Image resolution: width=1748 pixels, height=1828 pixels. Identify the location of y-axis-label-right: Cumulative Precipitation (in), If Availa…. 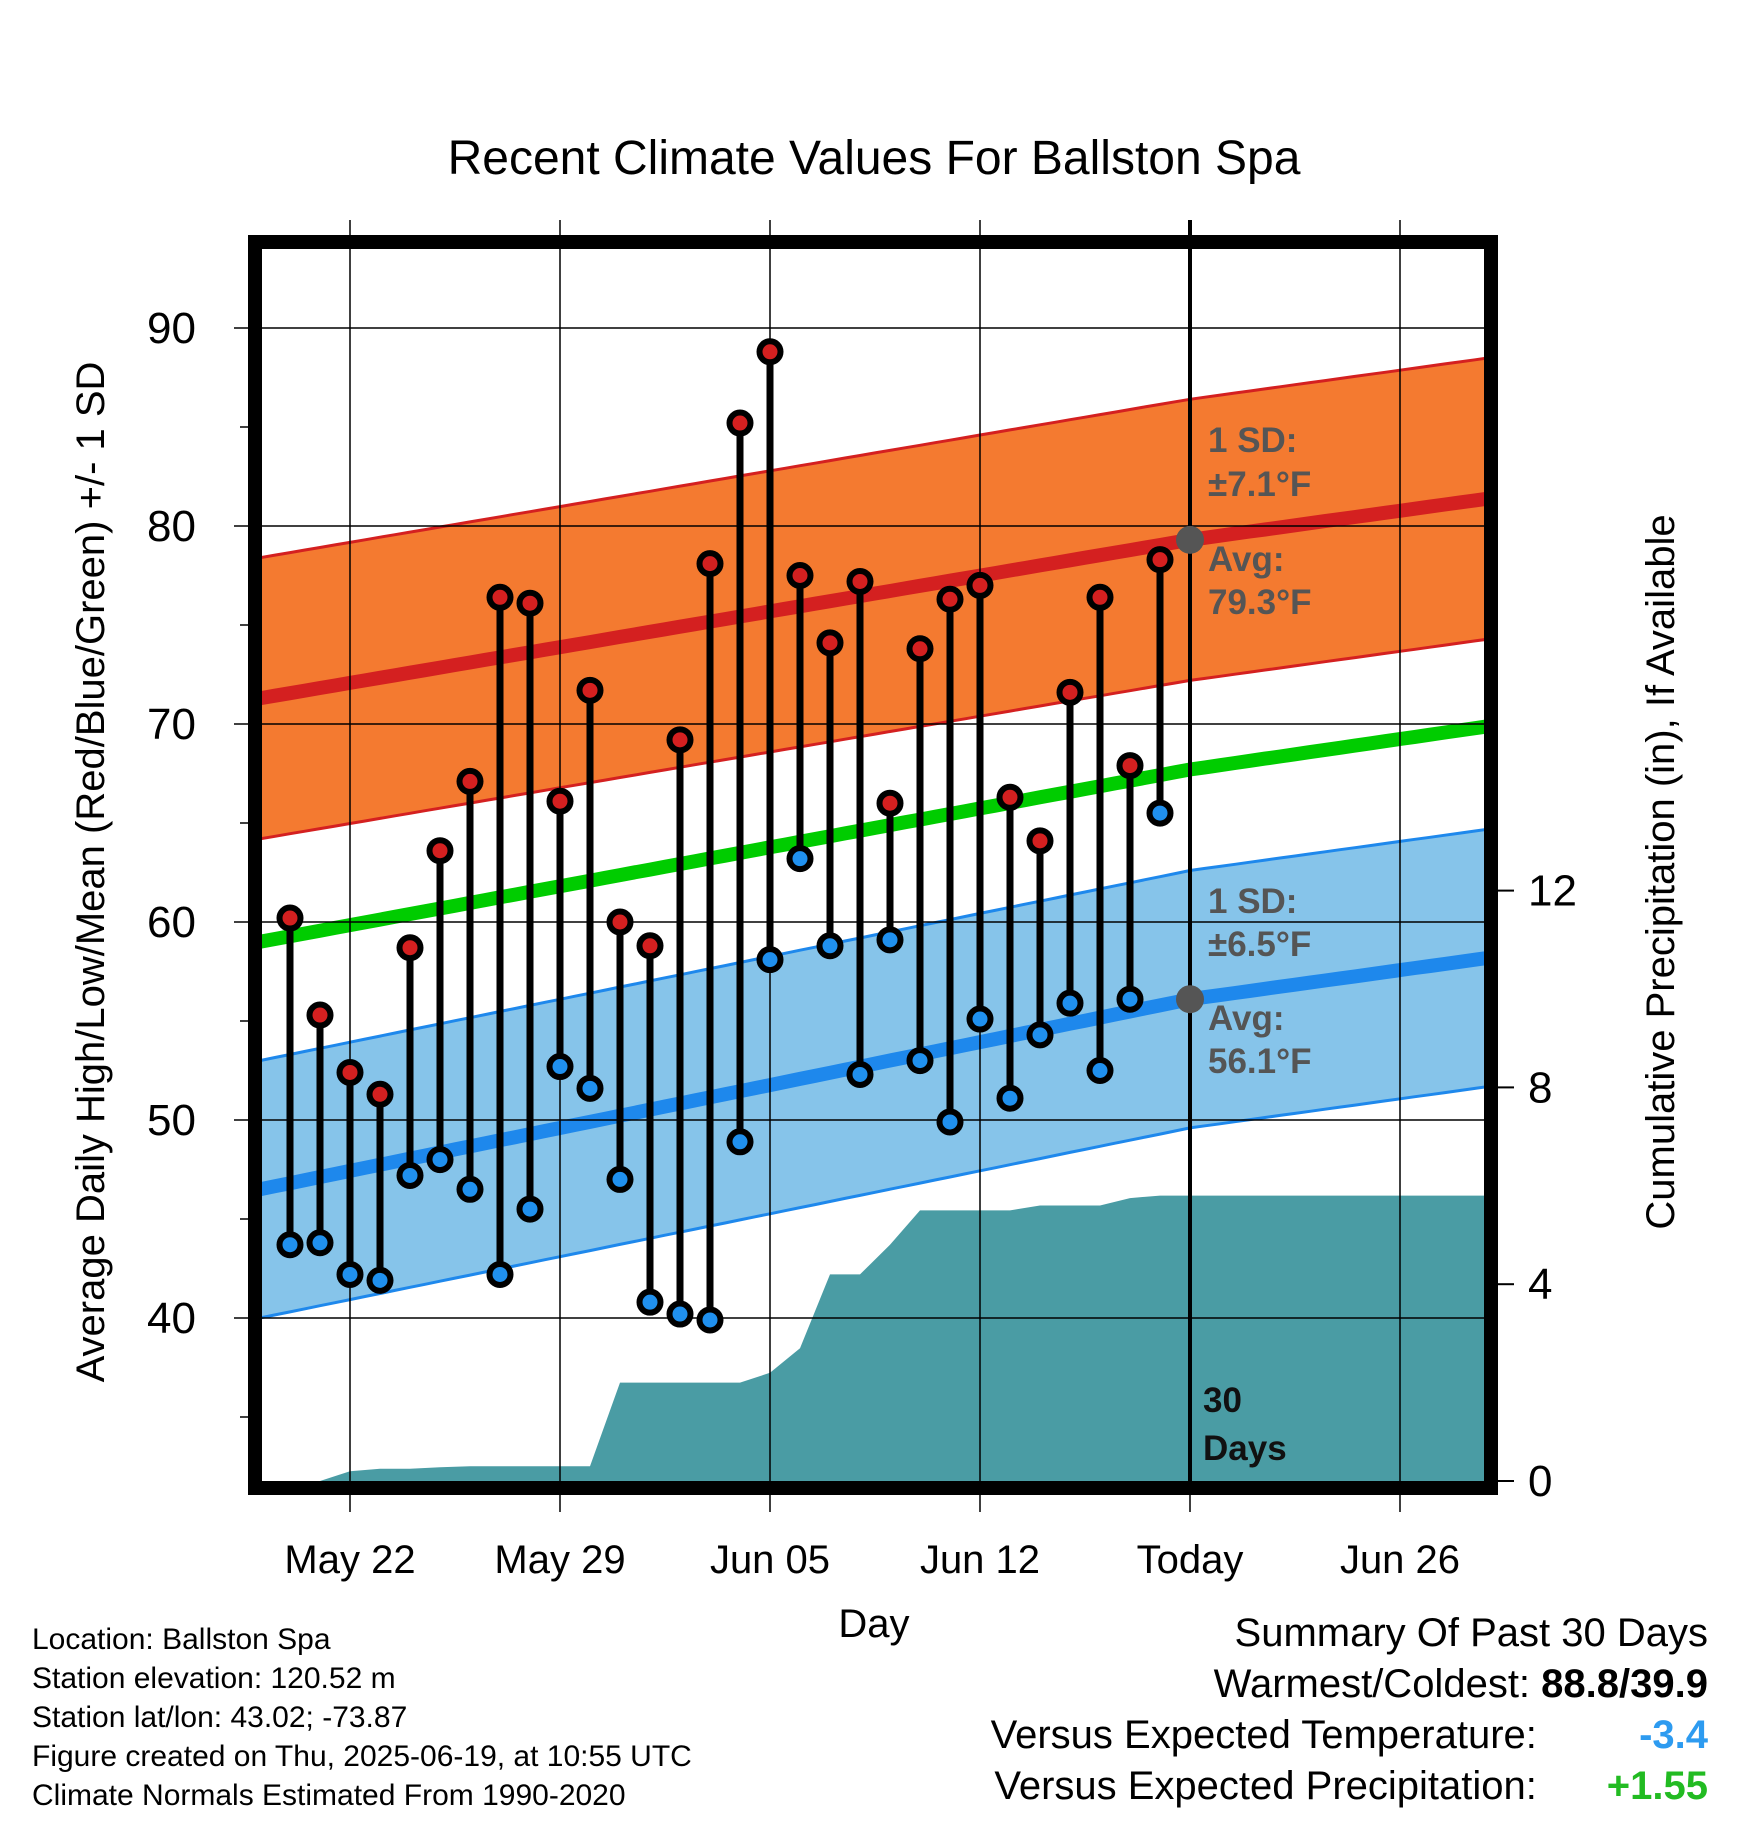
(1661, 871).